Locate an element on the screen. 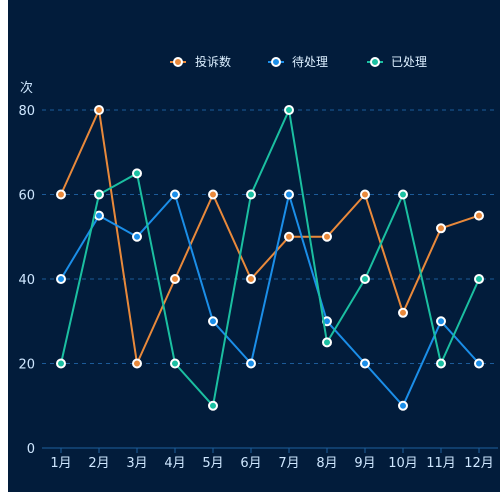 The image size is (500, 500). x-tick-label: 6月 is located at coordinates (250, 463).